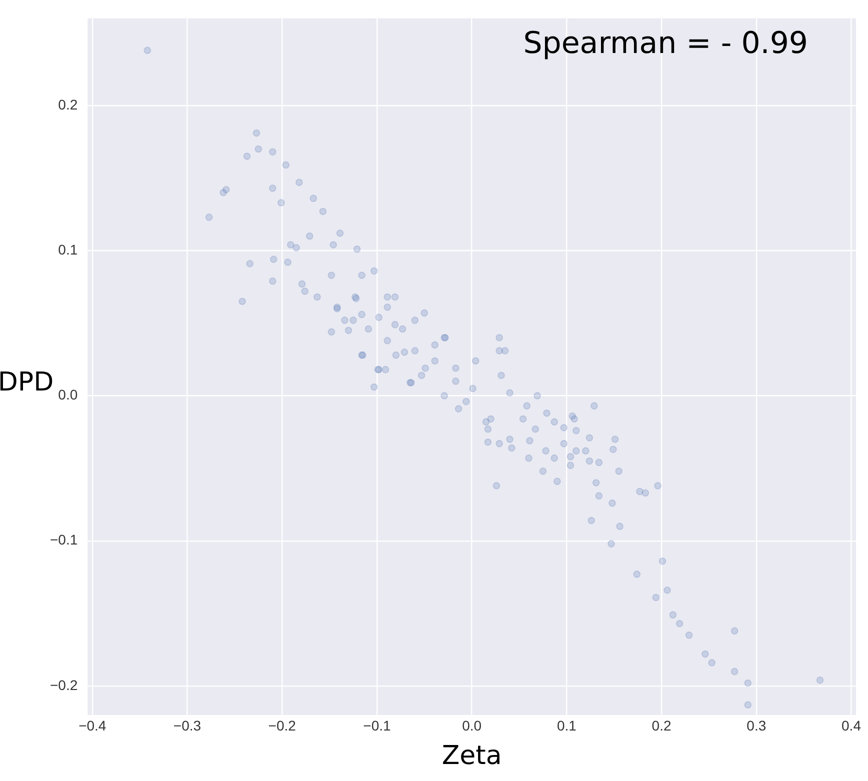 This screenshot has width=868, height=781. Describe the element at coordinates (282, 725) in the screenshot. I see `x-tick-label: −0.2` at that location.